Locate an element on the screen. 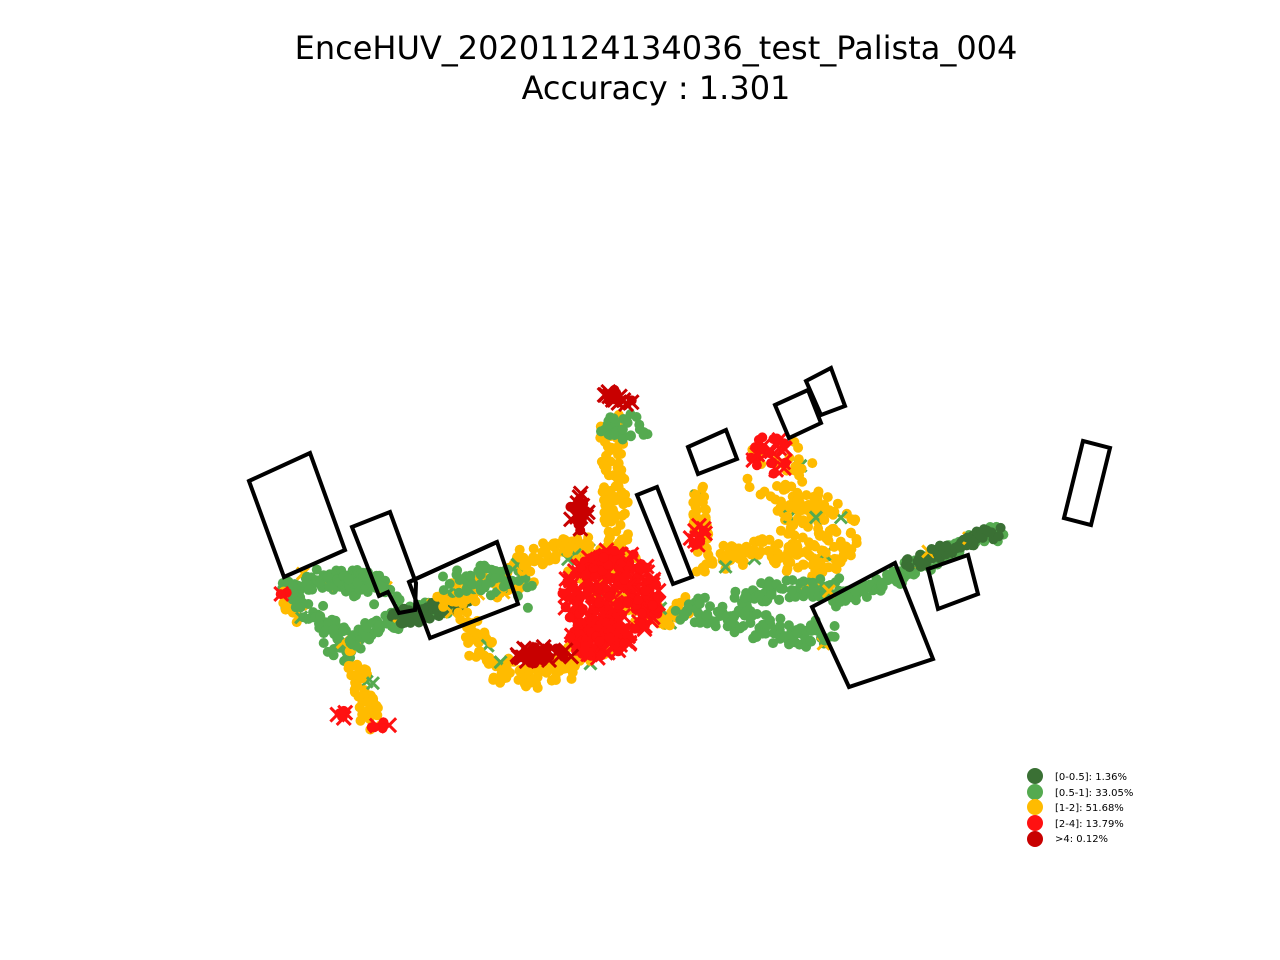  chart-subtitle: Accuracy : 1.301 is located at coordinates (656, 88).